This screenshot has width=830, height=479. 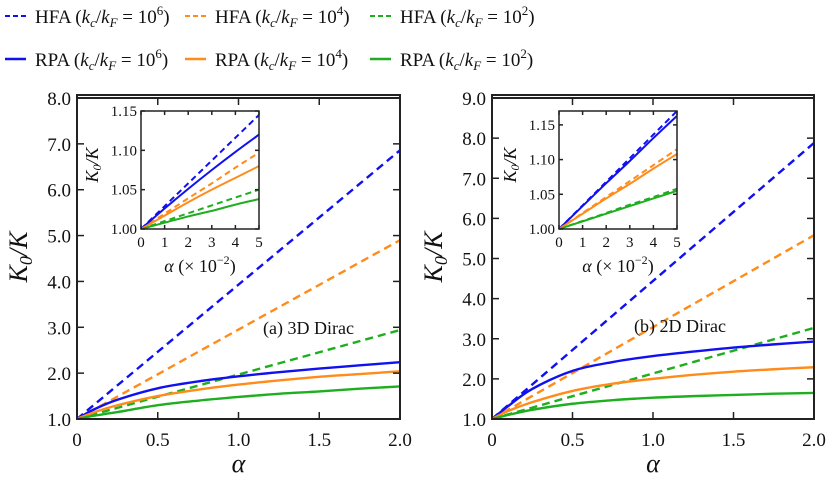 I want to click on inset-x-scale: (× 10, so click(x=613, y=266).